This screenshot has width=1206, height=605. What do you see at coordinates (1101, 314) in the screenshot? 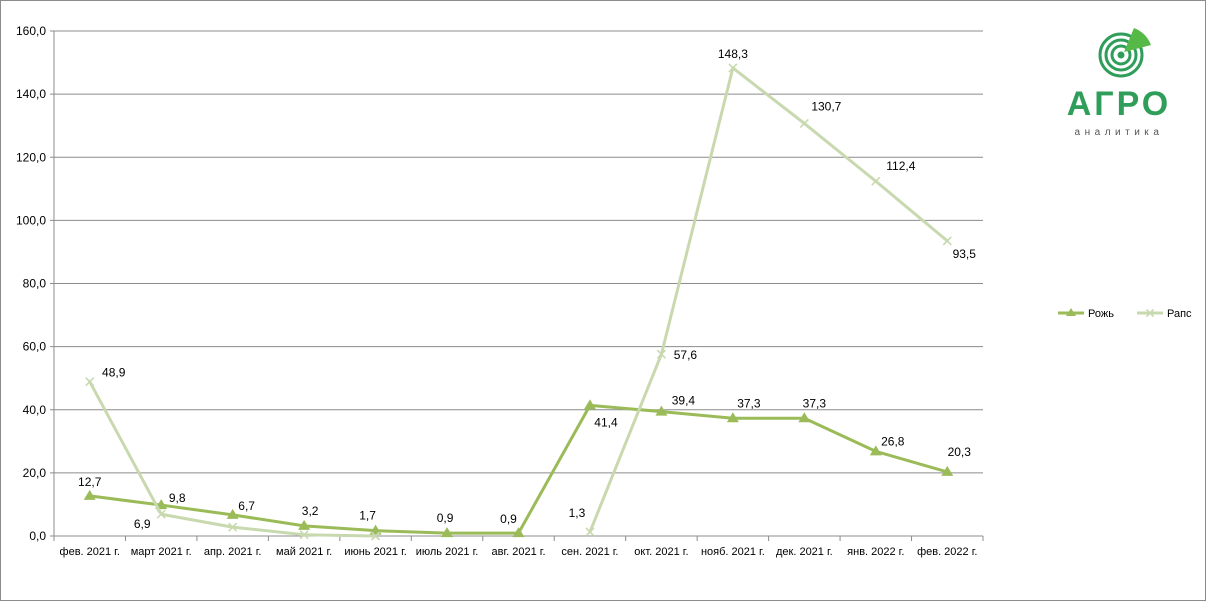
I see `legend-label: Рожь` at bounding box center [1101, 314].